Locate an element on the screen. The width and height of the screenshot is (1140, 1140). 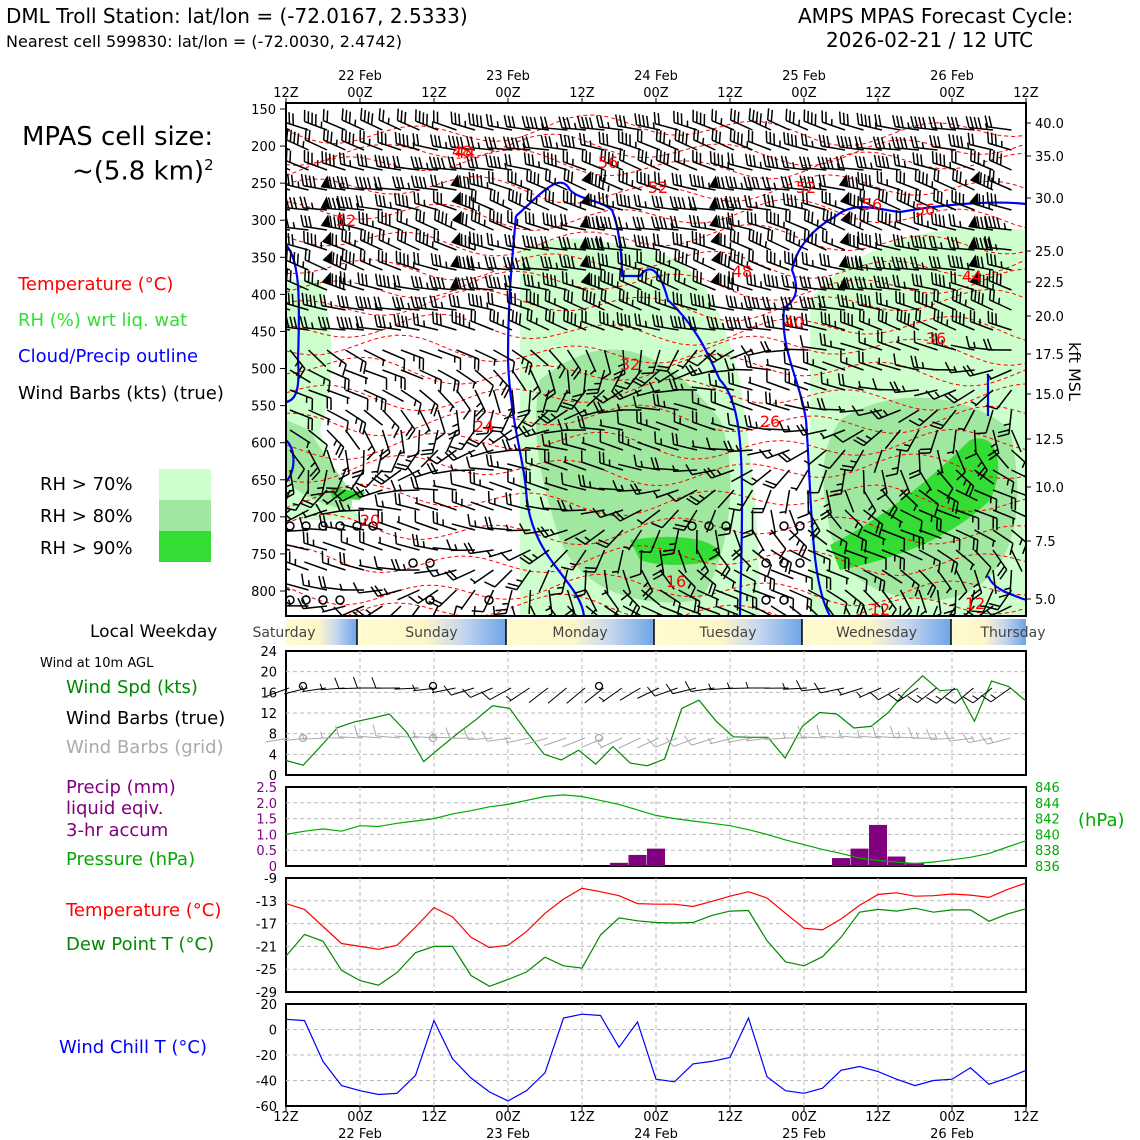
wind-barb-flag is located at coordinates (843, 261).